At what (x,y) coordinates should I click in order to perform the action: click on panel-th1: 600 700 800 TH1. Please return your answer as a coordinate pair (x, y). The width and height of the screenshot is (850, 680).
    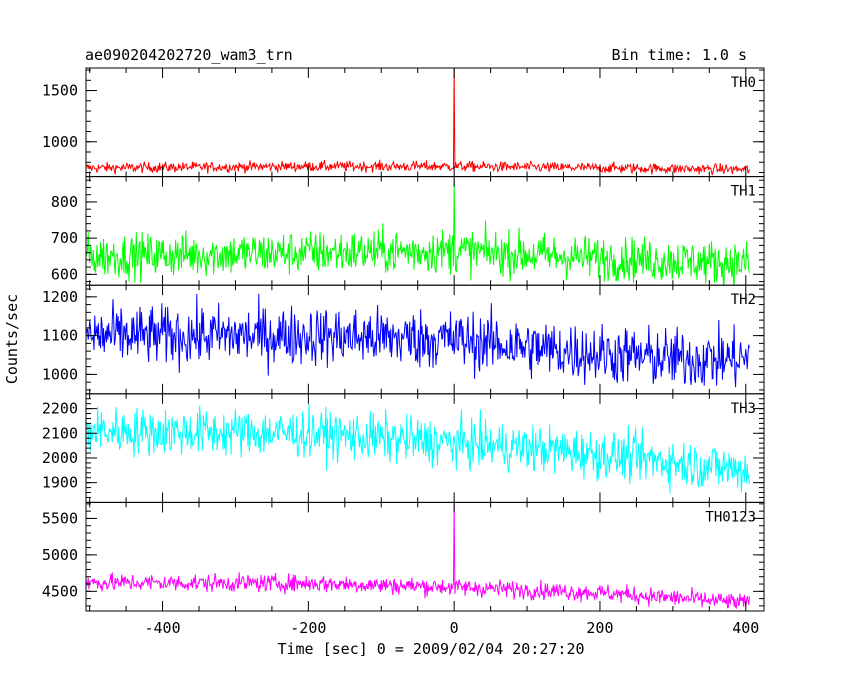
    Looking at the image, I should click on (408, 231).